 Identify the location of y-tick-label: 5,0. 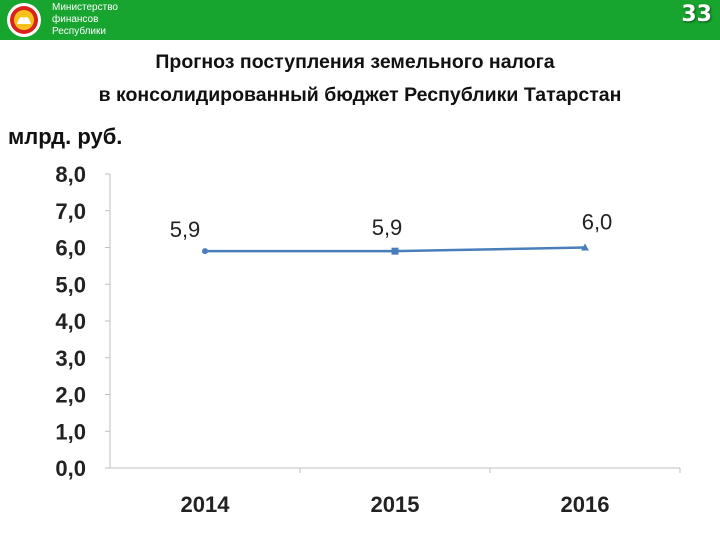
(70, 284).